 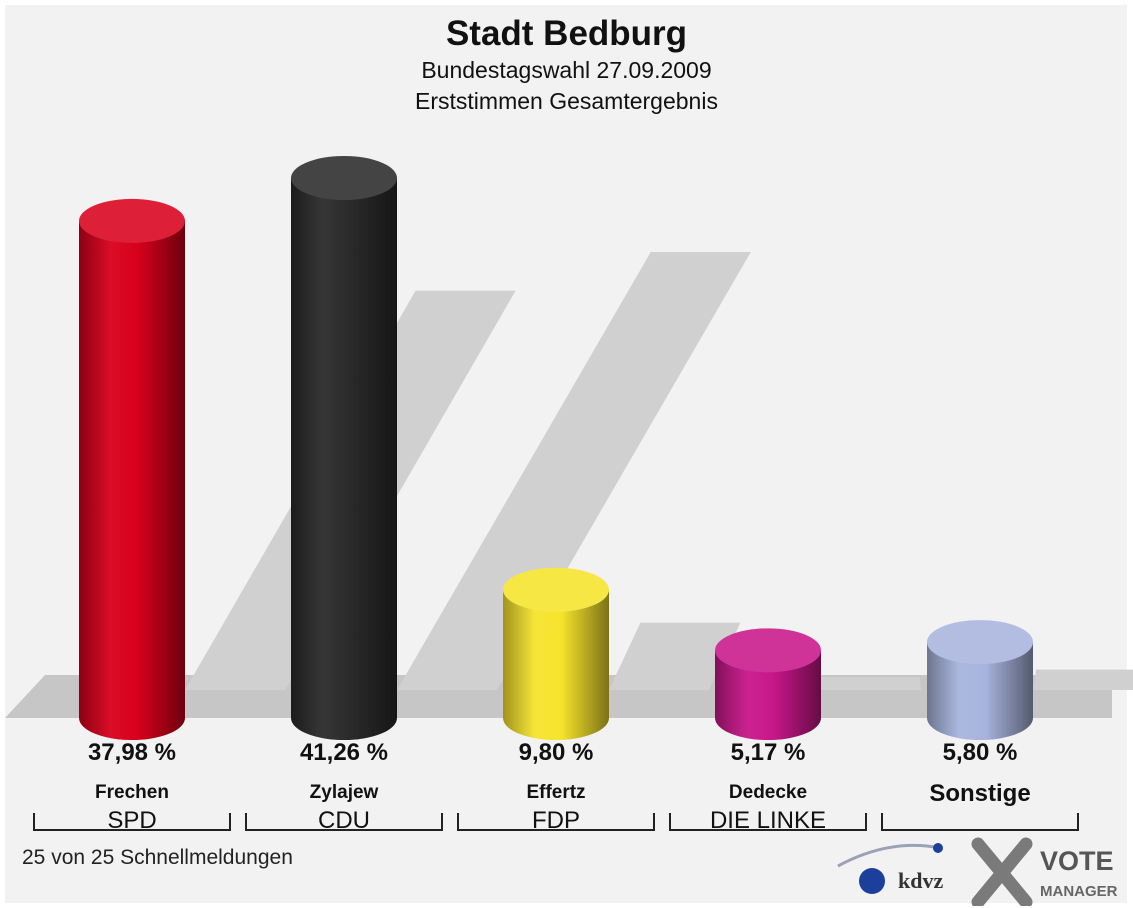 I want to click on value-label: 37,98 %, so click(x=132, y=752).